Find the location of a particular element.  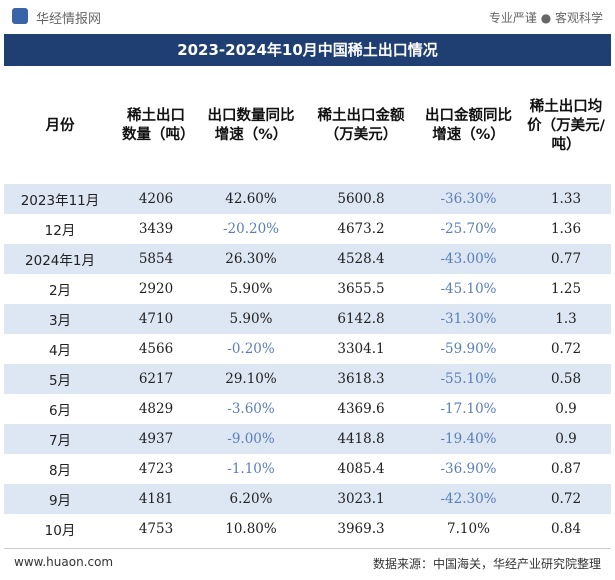

column-header: 出口数量同比增速（%） is located at coordinates (251, 125).